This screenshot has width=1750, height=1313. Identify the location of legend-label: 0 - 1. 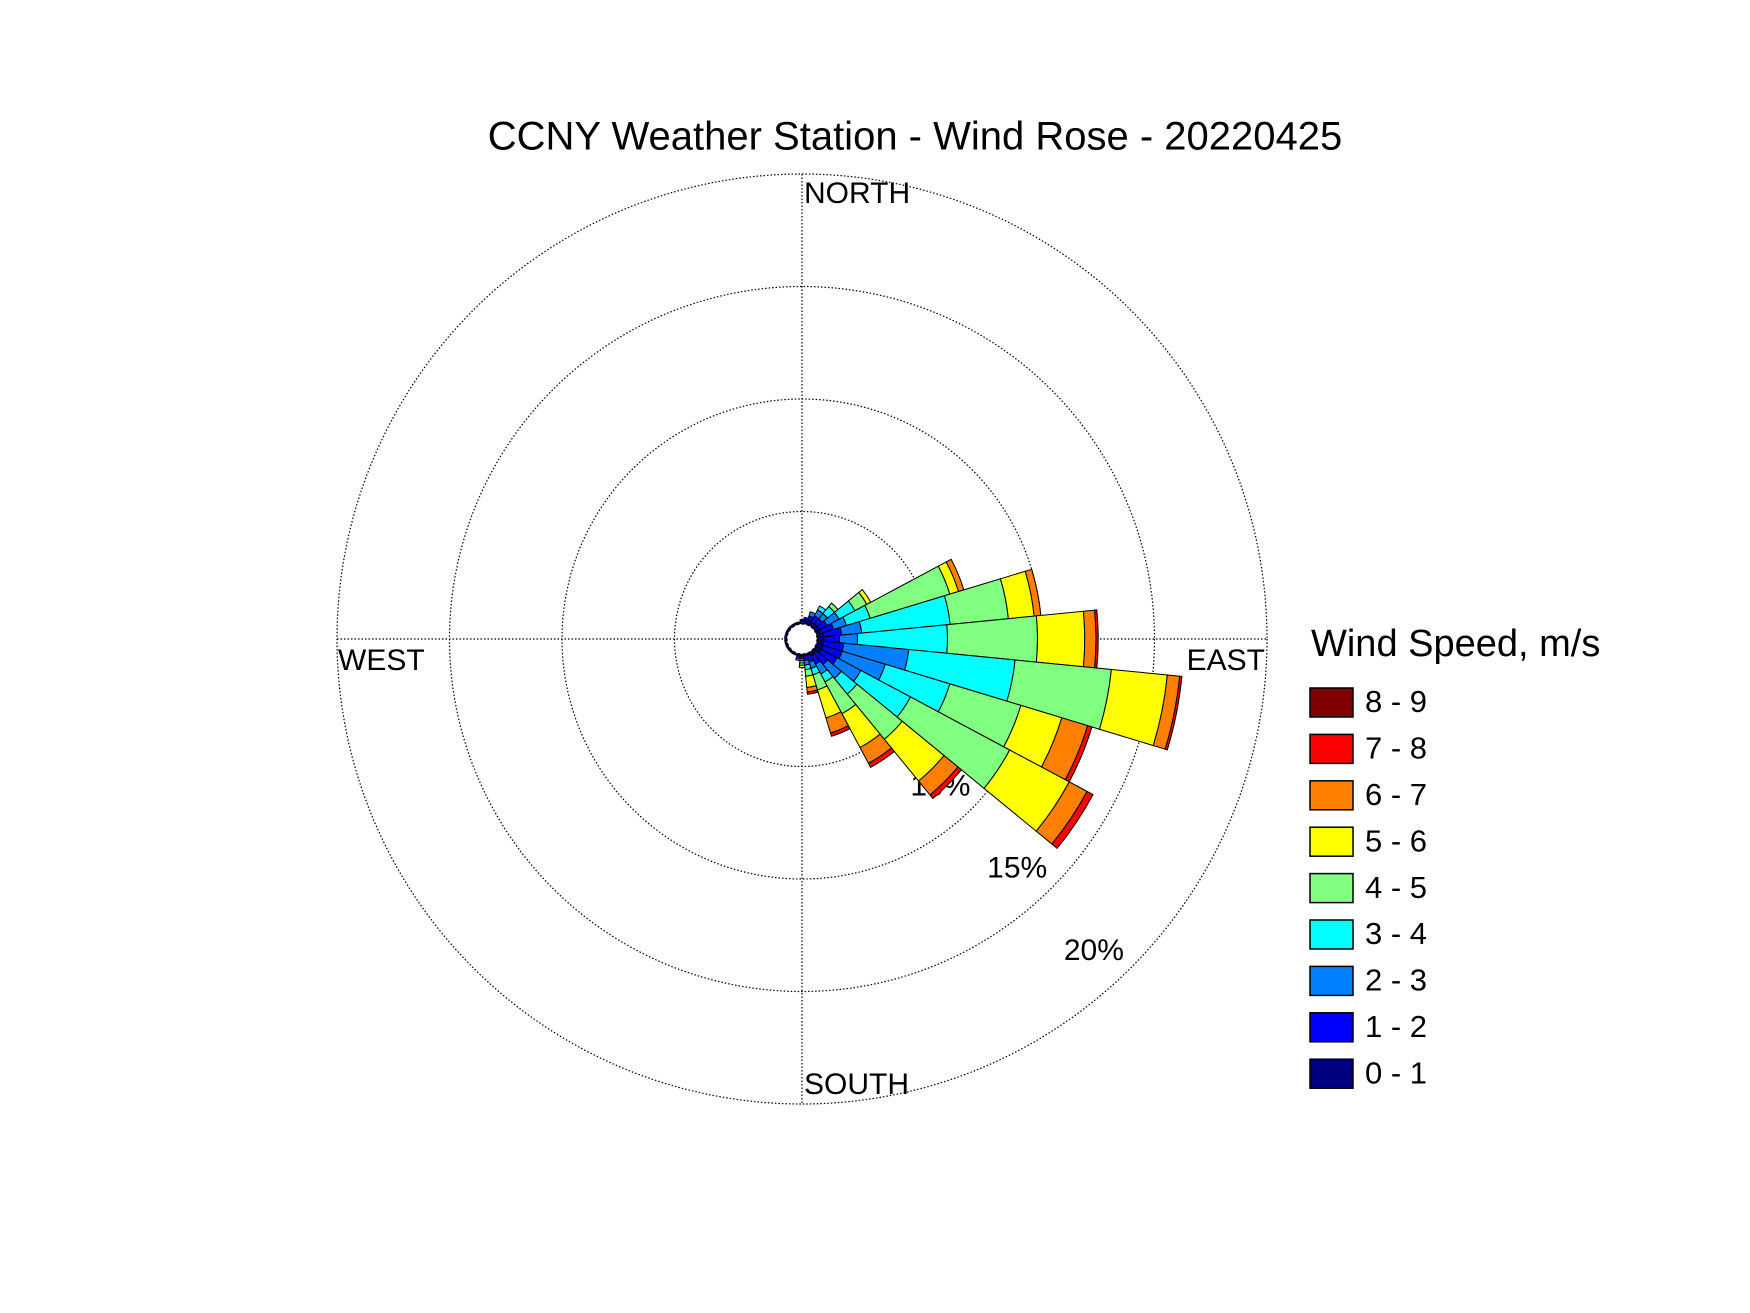
(1396, 1072).